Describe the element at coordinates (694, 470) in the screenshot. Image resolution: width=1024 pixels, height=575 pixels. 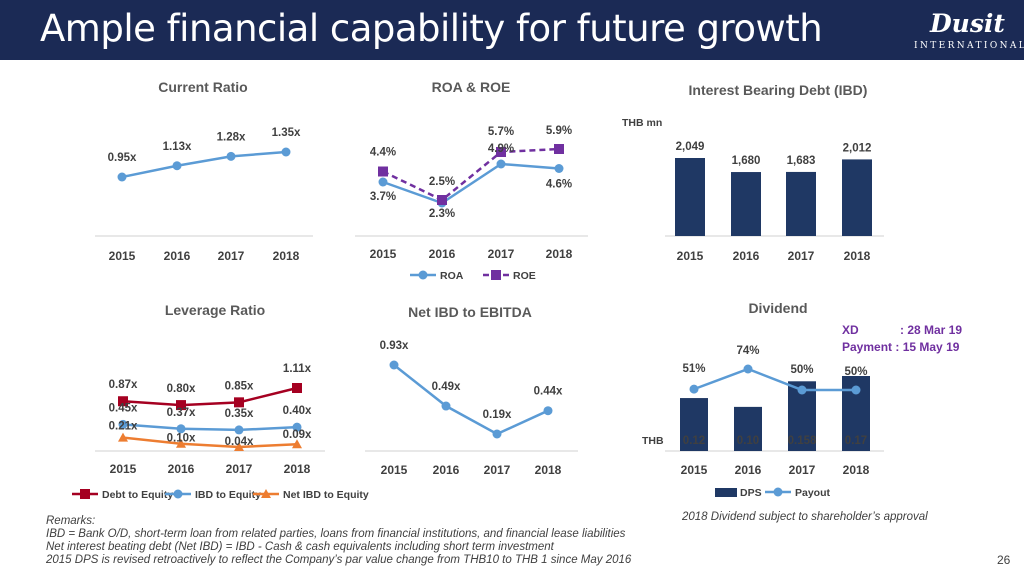
I see `dividend-tick-2015: 2015` at that location.